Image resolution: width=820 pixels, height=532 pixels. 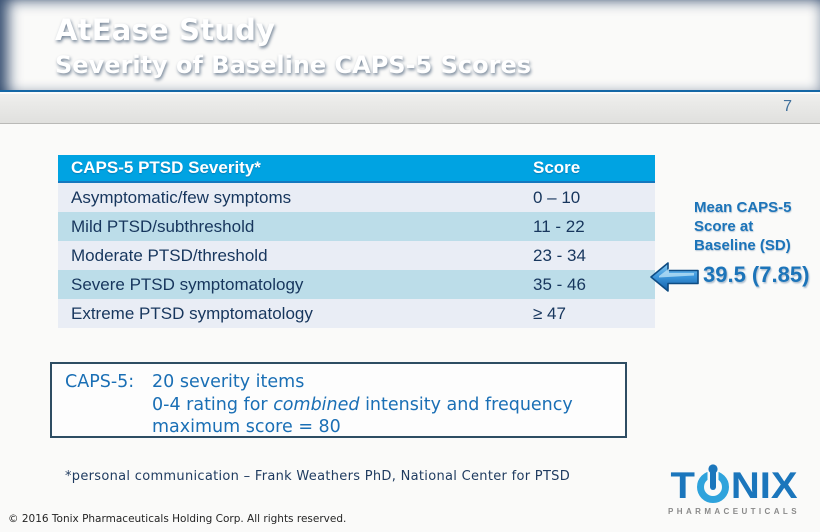 What do you see at coordinates (187, 284) in the screenshot?
I see `severity-cell: Severe PTSD symptomatology` at bounding box center [187, 284].